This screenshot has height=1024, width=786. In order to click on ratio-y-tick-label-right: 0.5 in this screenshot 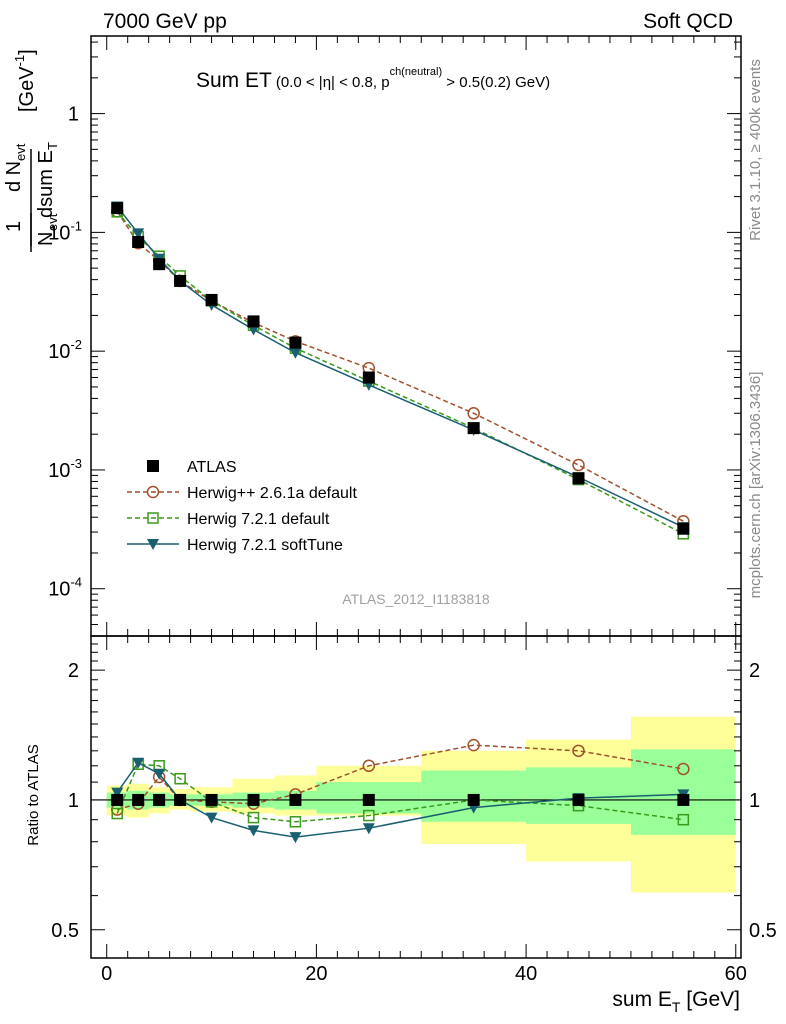, I will do `click(763, 931)`.